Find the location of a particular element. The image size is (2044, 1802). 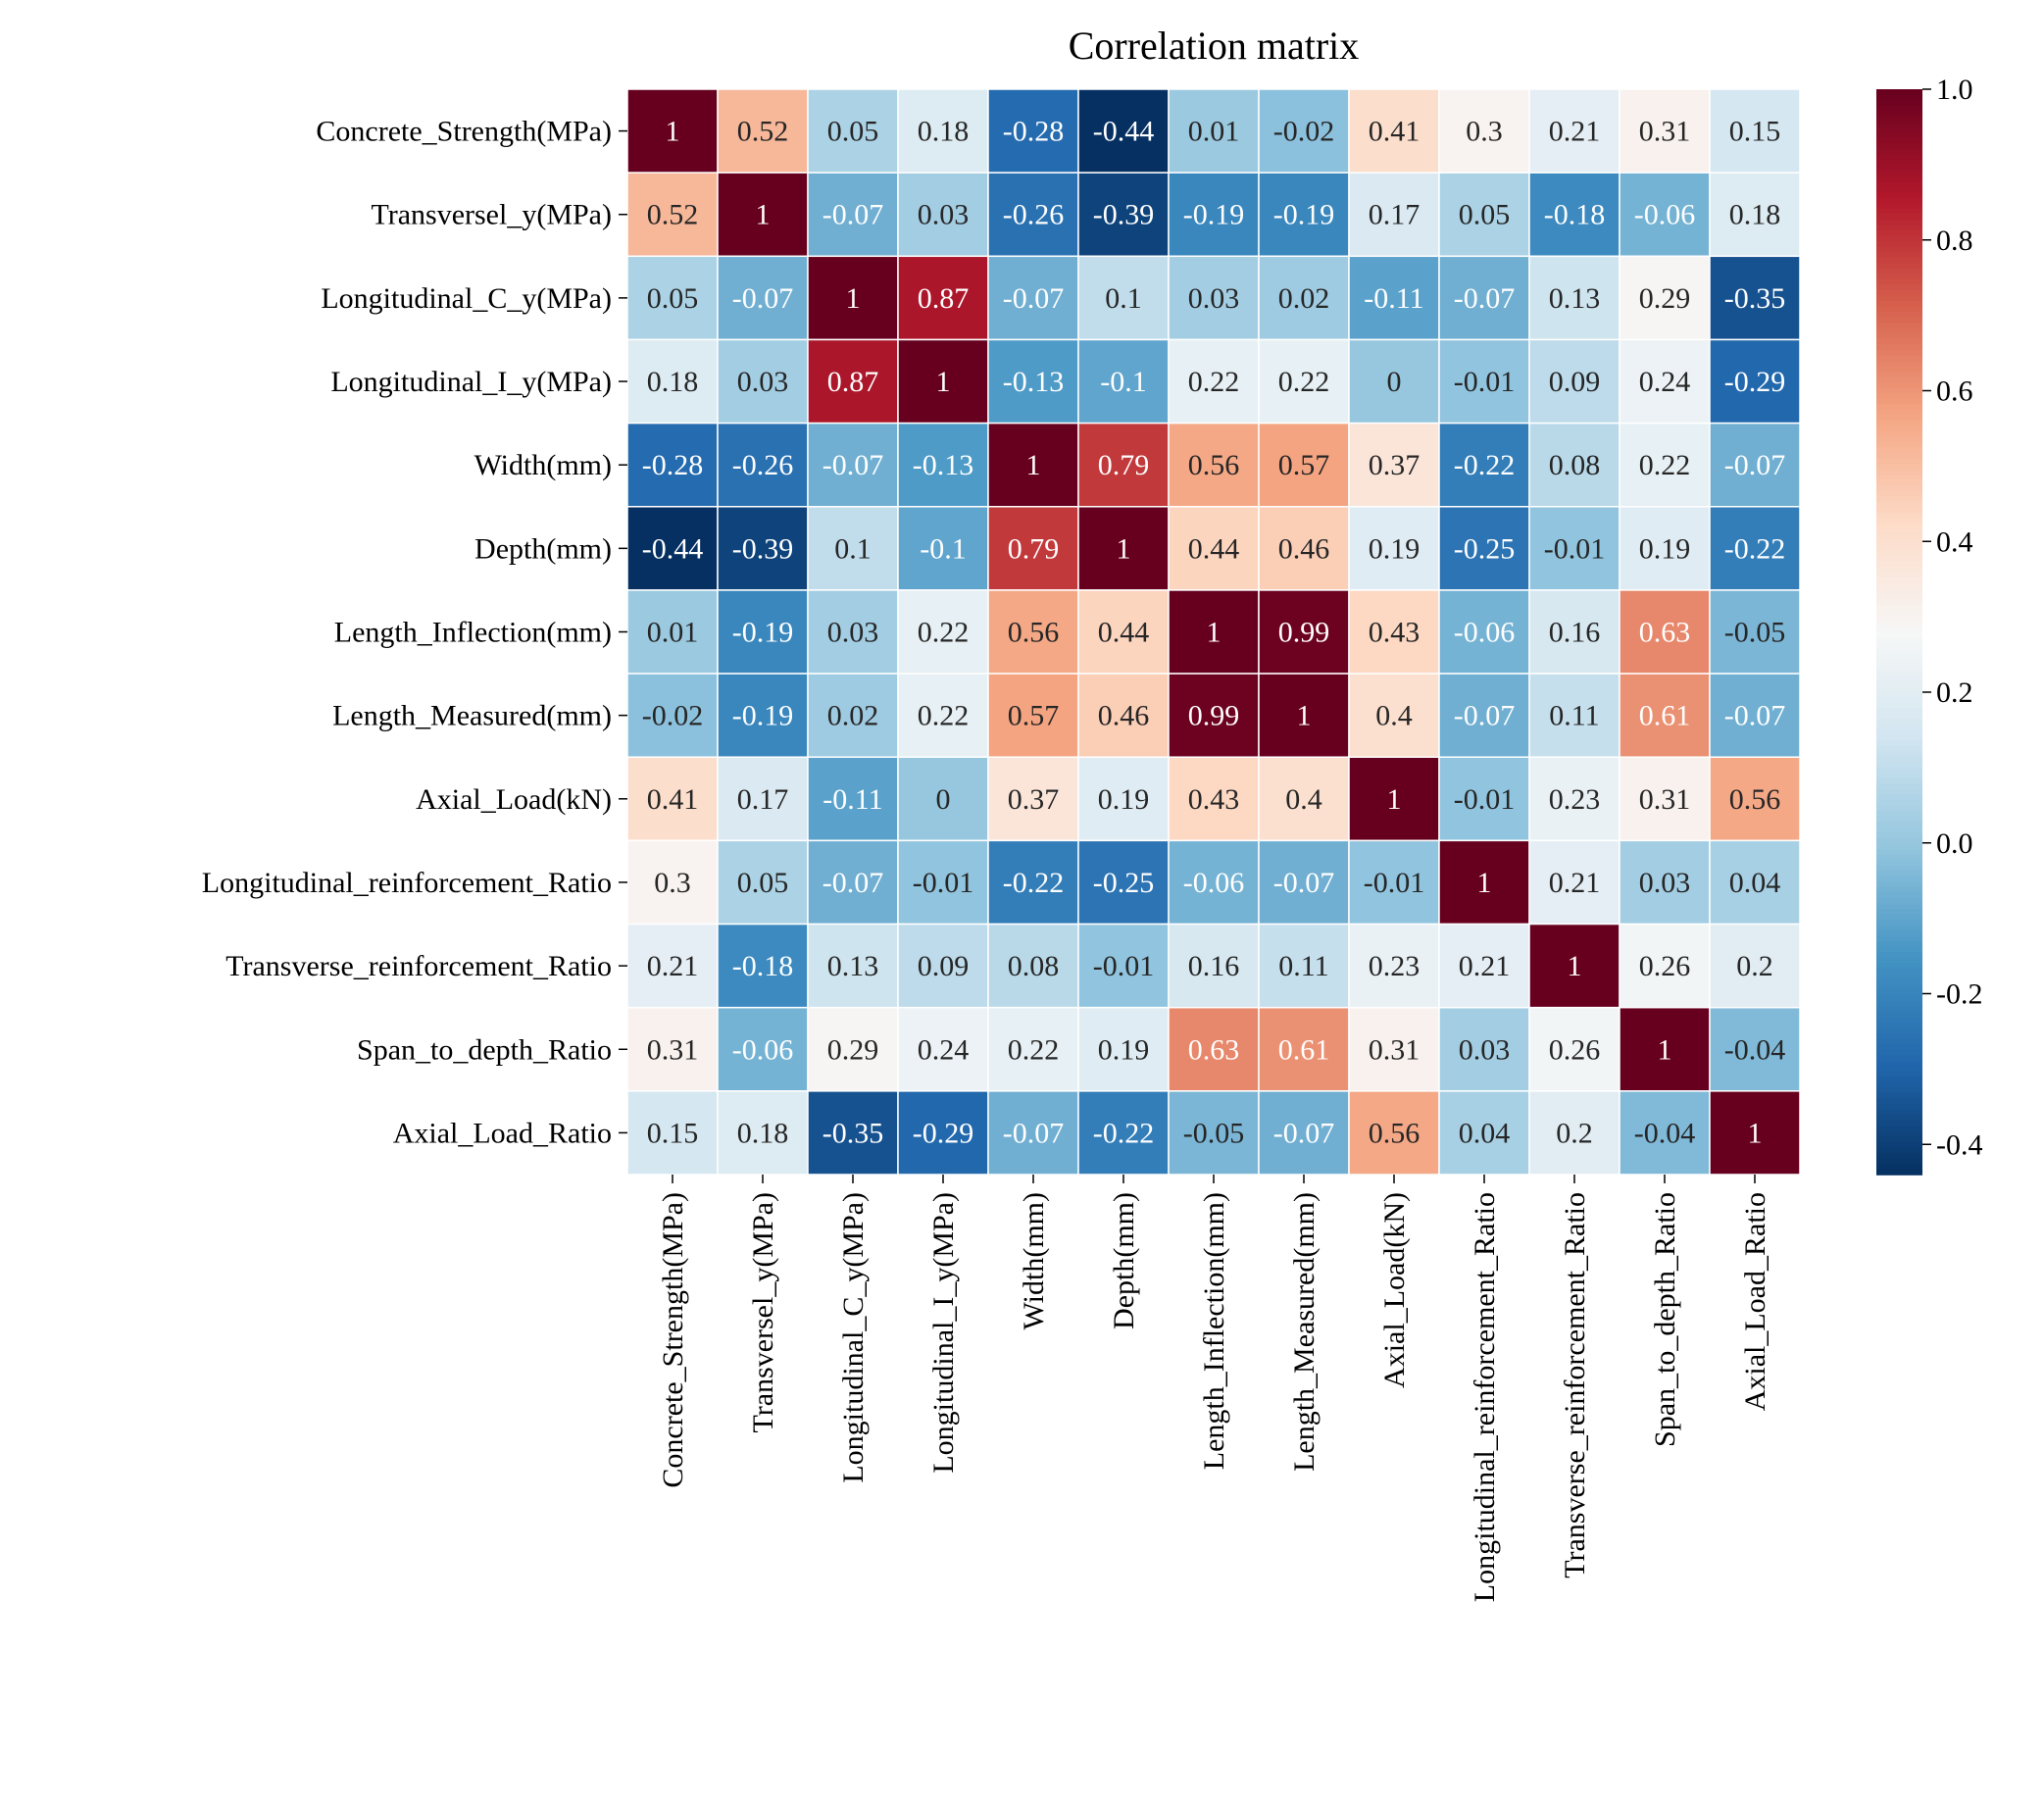

colorbar-tick-label: 0.6 is located at coordinates (1955, 391).